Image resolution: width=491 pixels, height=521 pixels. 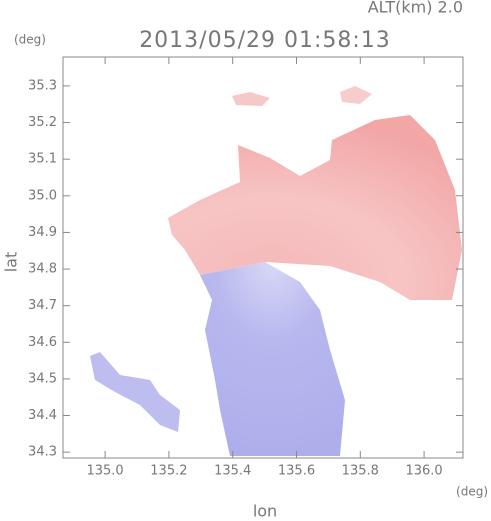 What do you see at coordinates (42, 159) in the screenshot?
I see `y-tick-label: 35.1` at bounding box center [42, 159].